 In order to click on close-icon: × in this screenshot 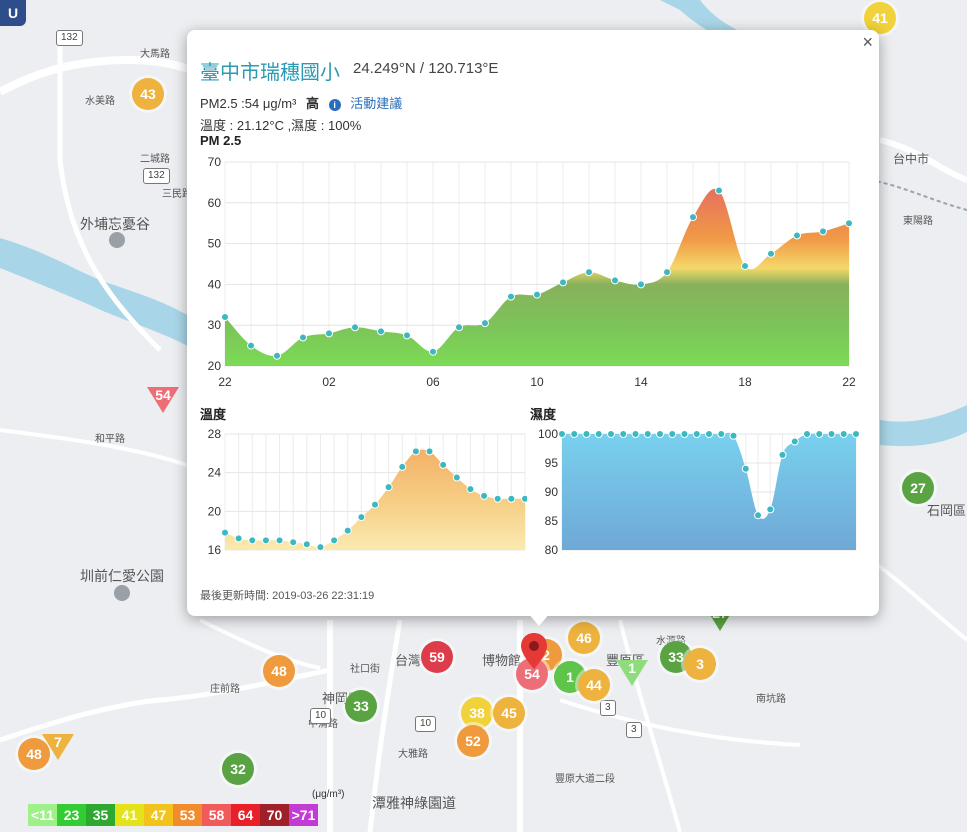, I will do `click(867, 42)`.